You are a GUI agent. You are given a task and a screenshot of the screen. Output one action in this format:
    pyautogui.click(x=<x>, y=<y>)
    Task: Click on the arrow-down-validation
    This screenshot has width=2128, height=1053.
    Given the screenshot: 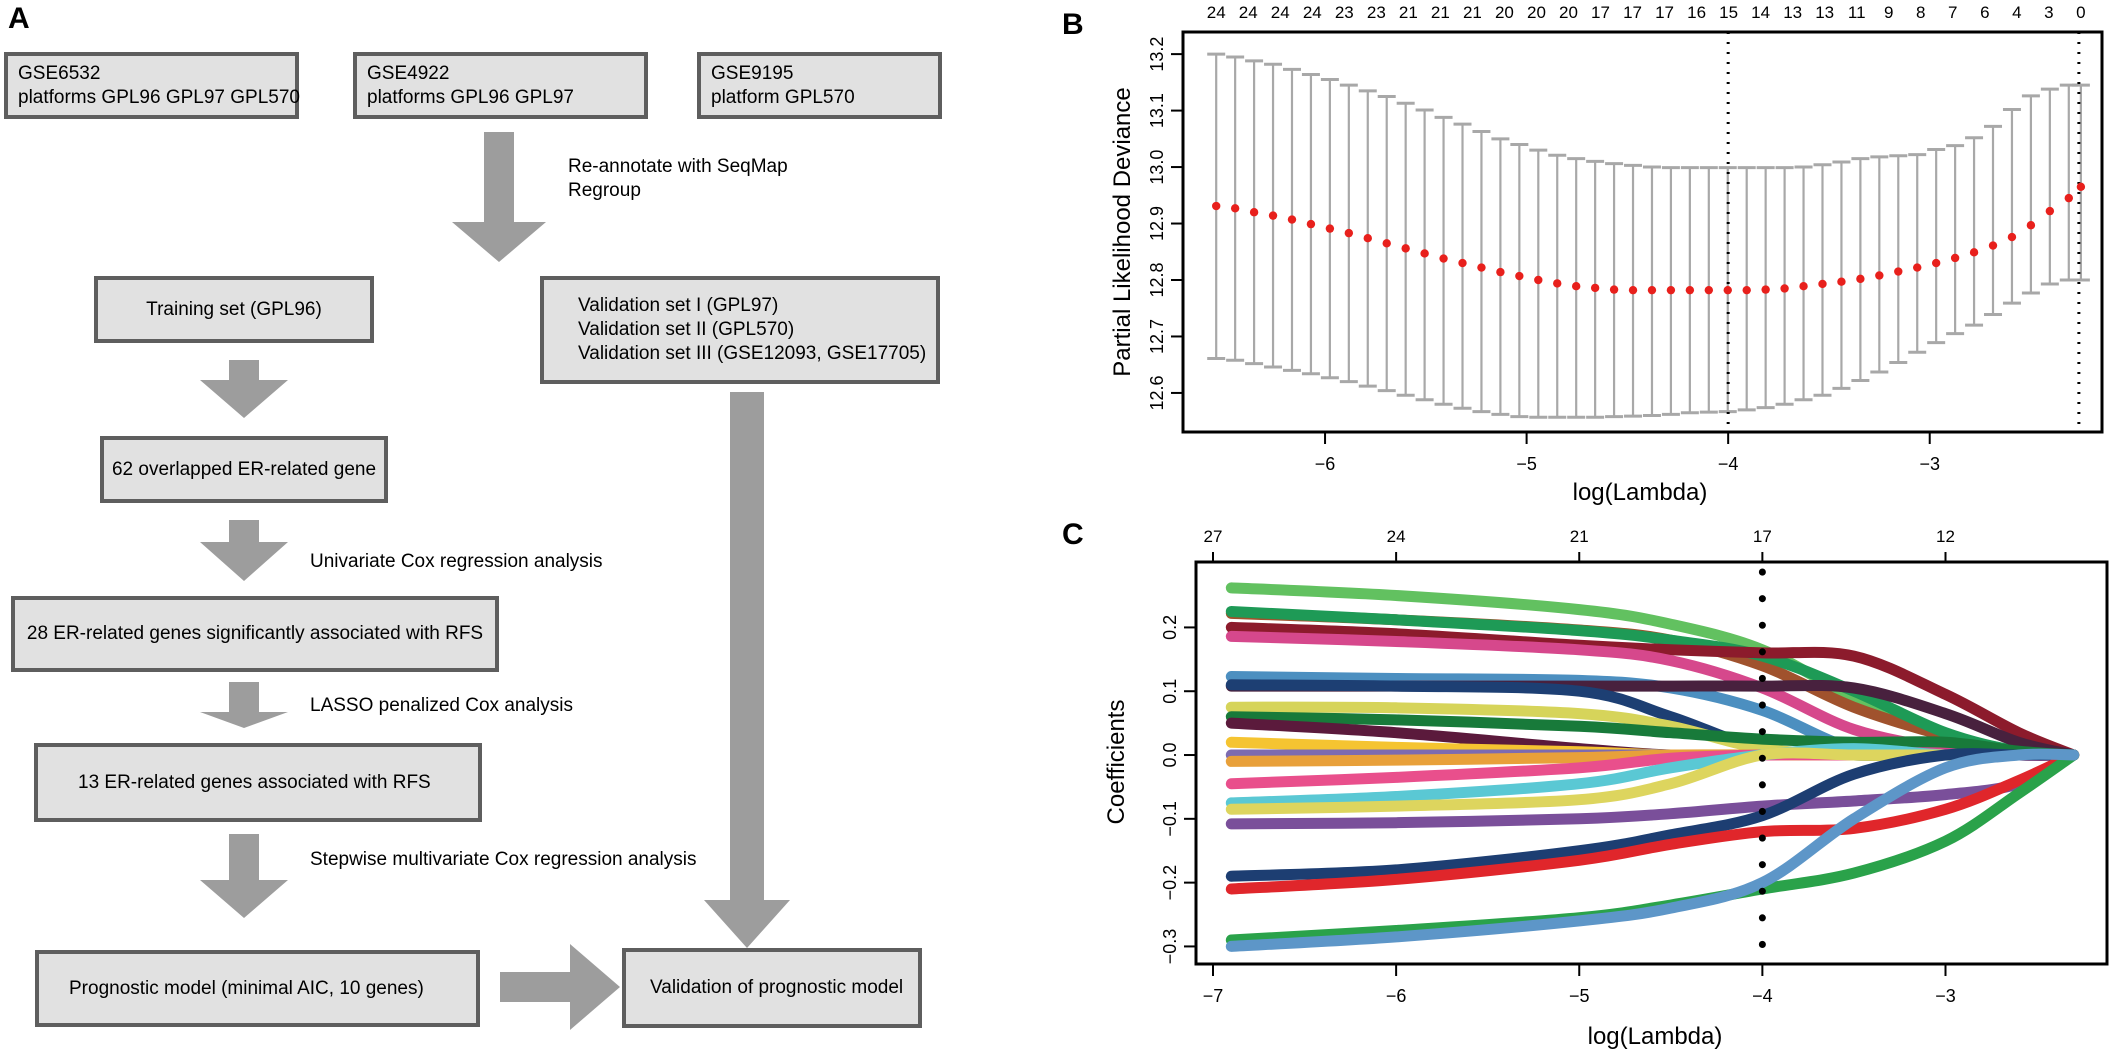 What is the action you would take?
    pyautogui.click(x=747, y=670)
    